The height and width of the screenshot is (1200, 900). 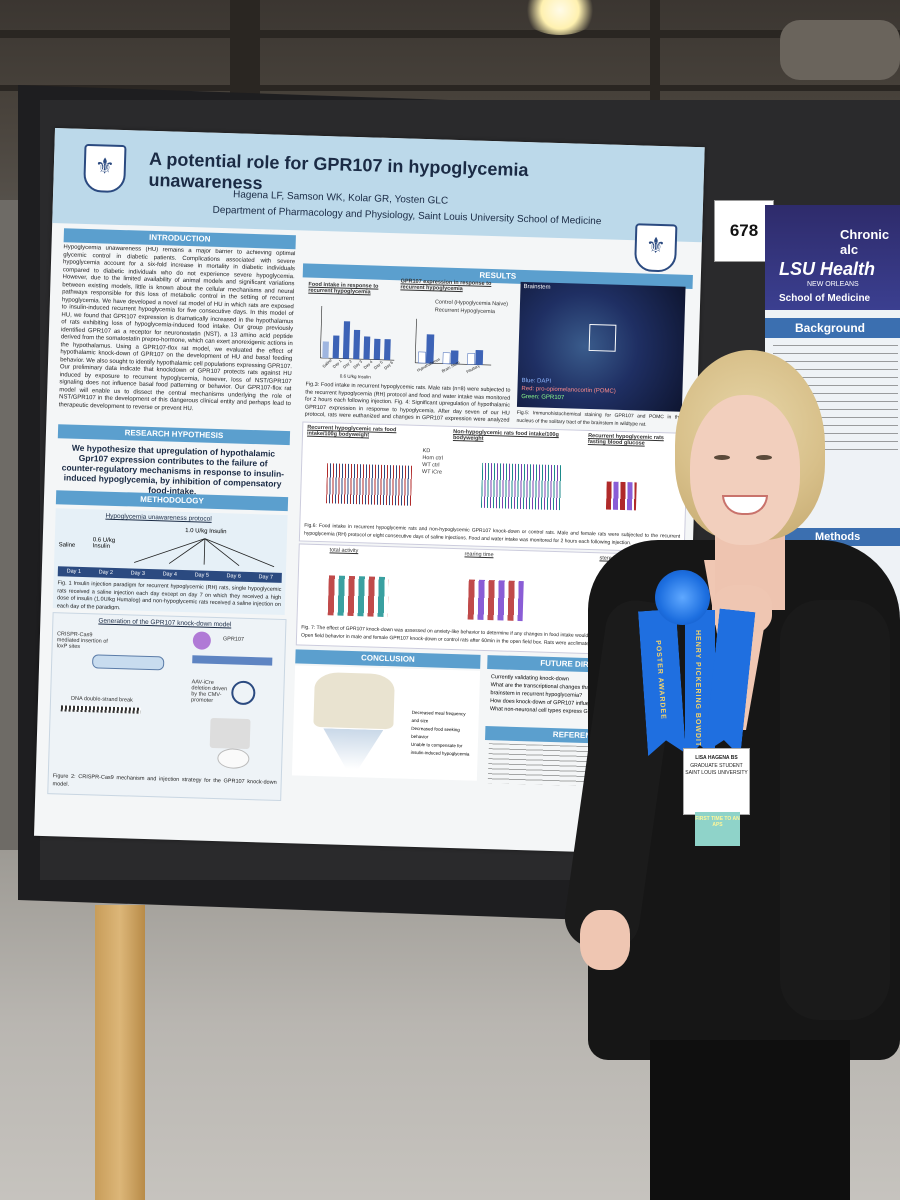 What do you see at coordinates (602, 337) in the screenshot?
I see `zoom-box` at bounding box center [602, 337].